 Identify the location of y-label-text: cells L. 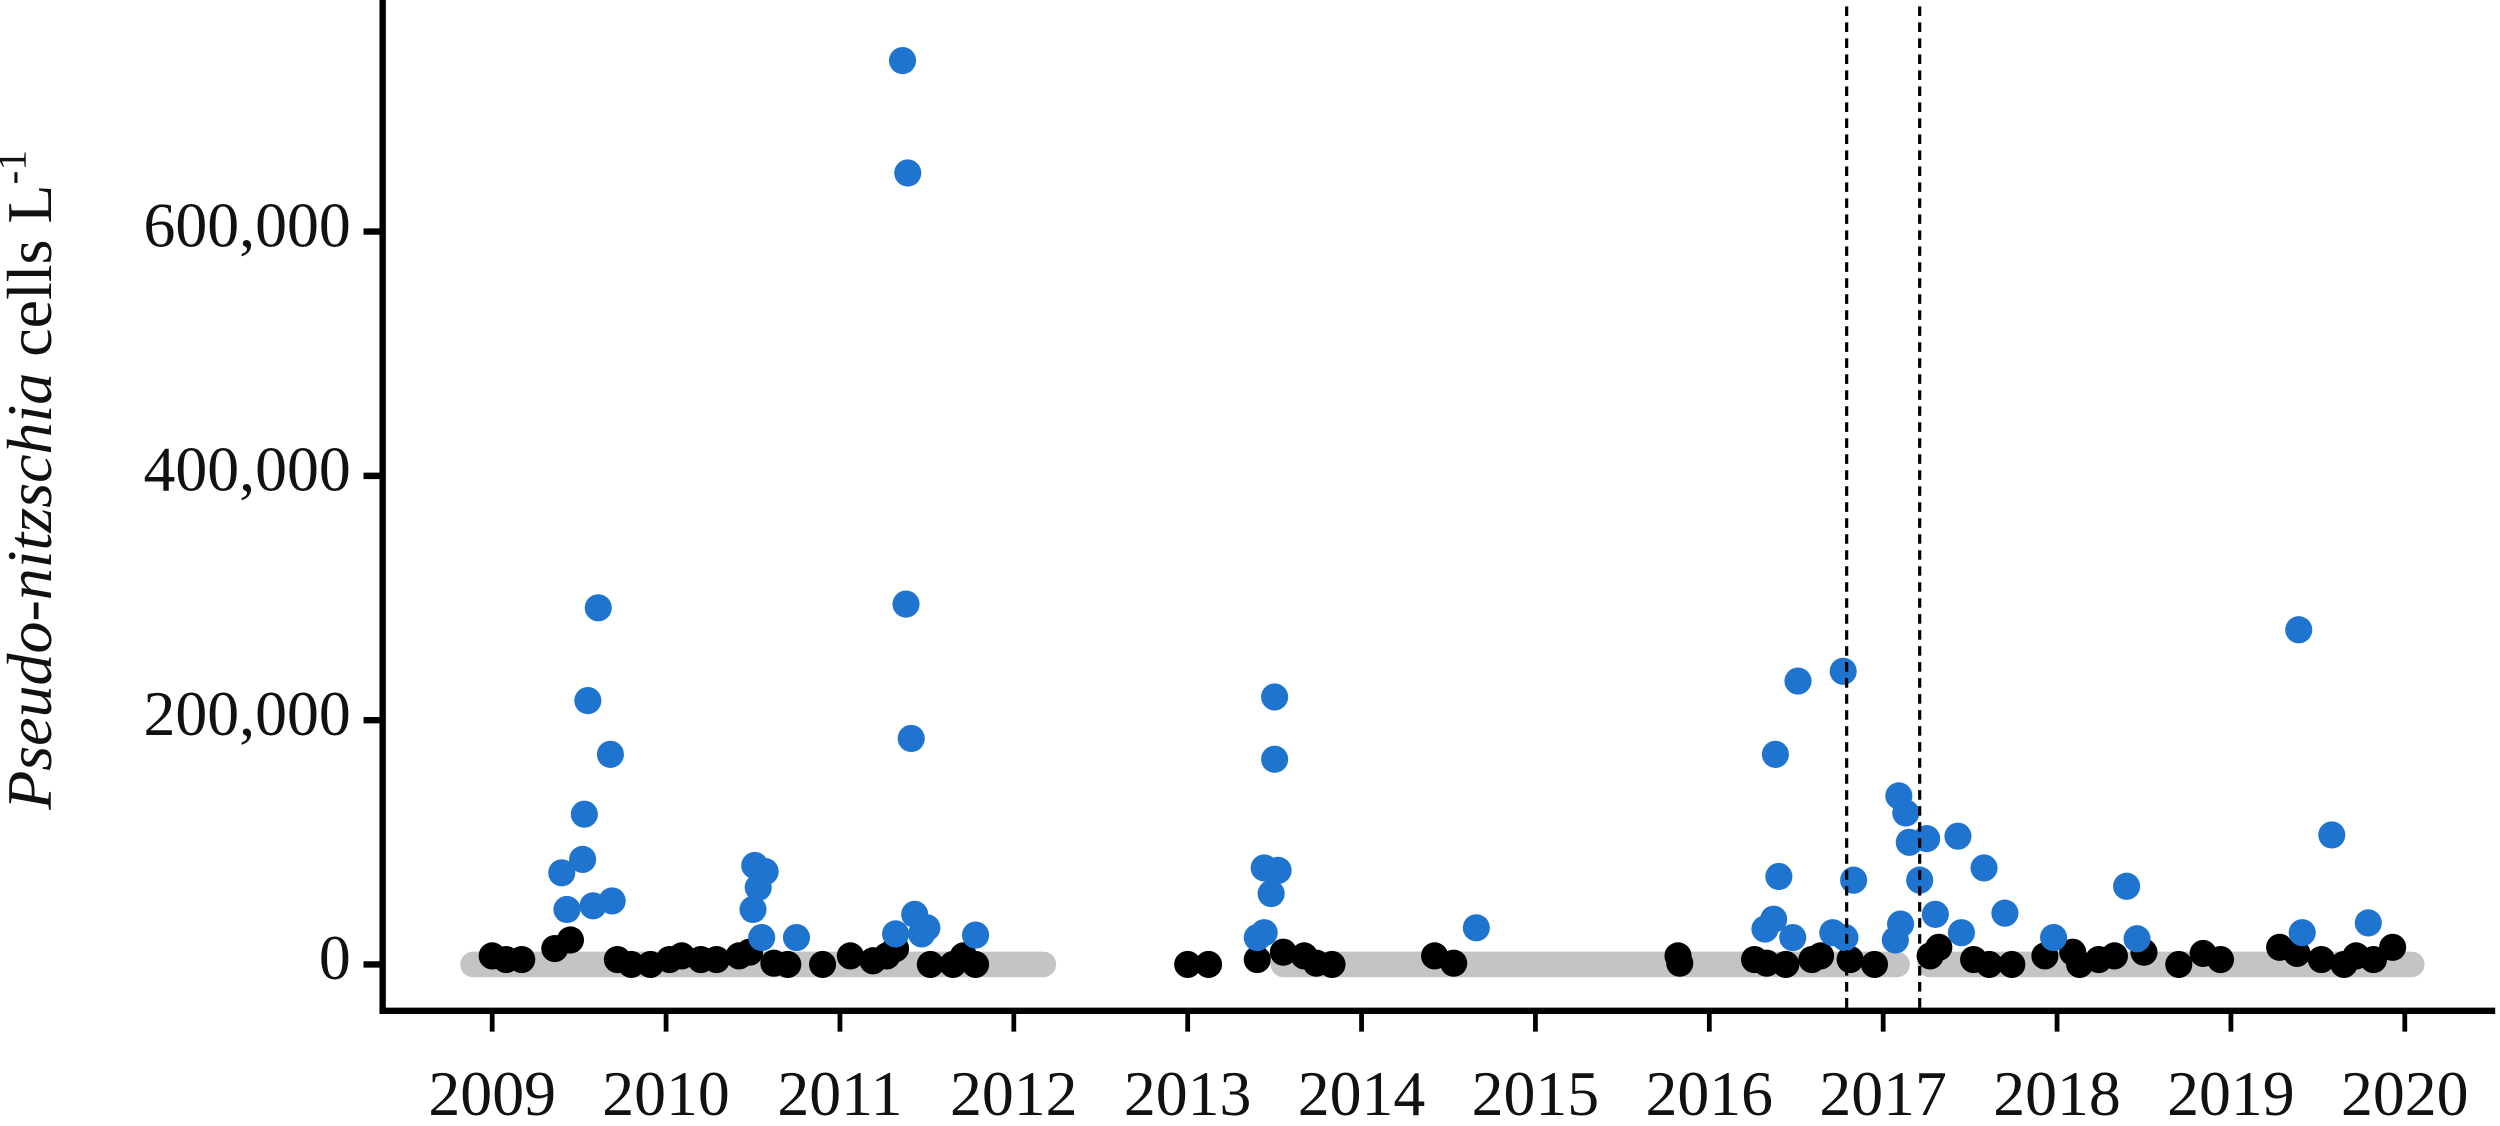
(32, 271).